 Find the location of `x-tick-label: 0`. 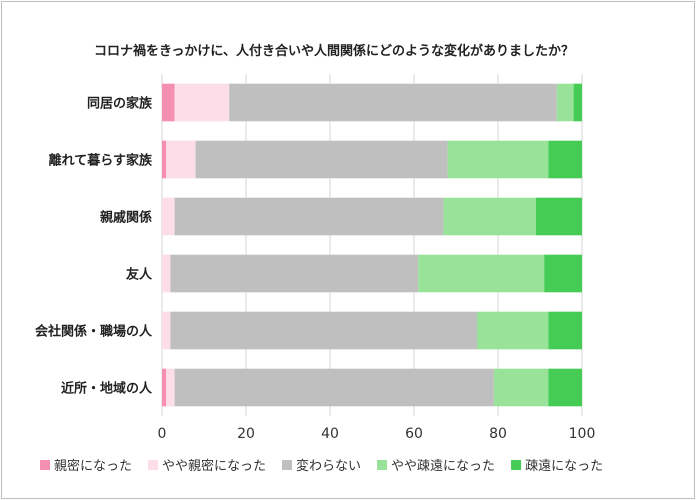

x-tick-label: 0 is located at coordinates (162, 434).